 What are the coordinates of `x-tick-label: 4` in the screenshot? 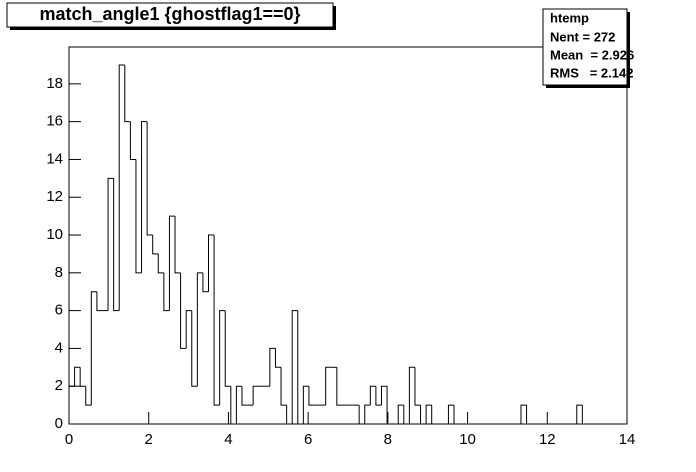 It's located at (228, 439).